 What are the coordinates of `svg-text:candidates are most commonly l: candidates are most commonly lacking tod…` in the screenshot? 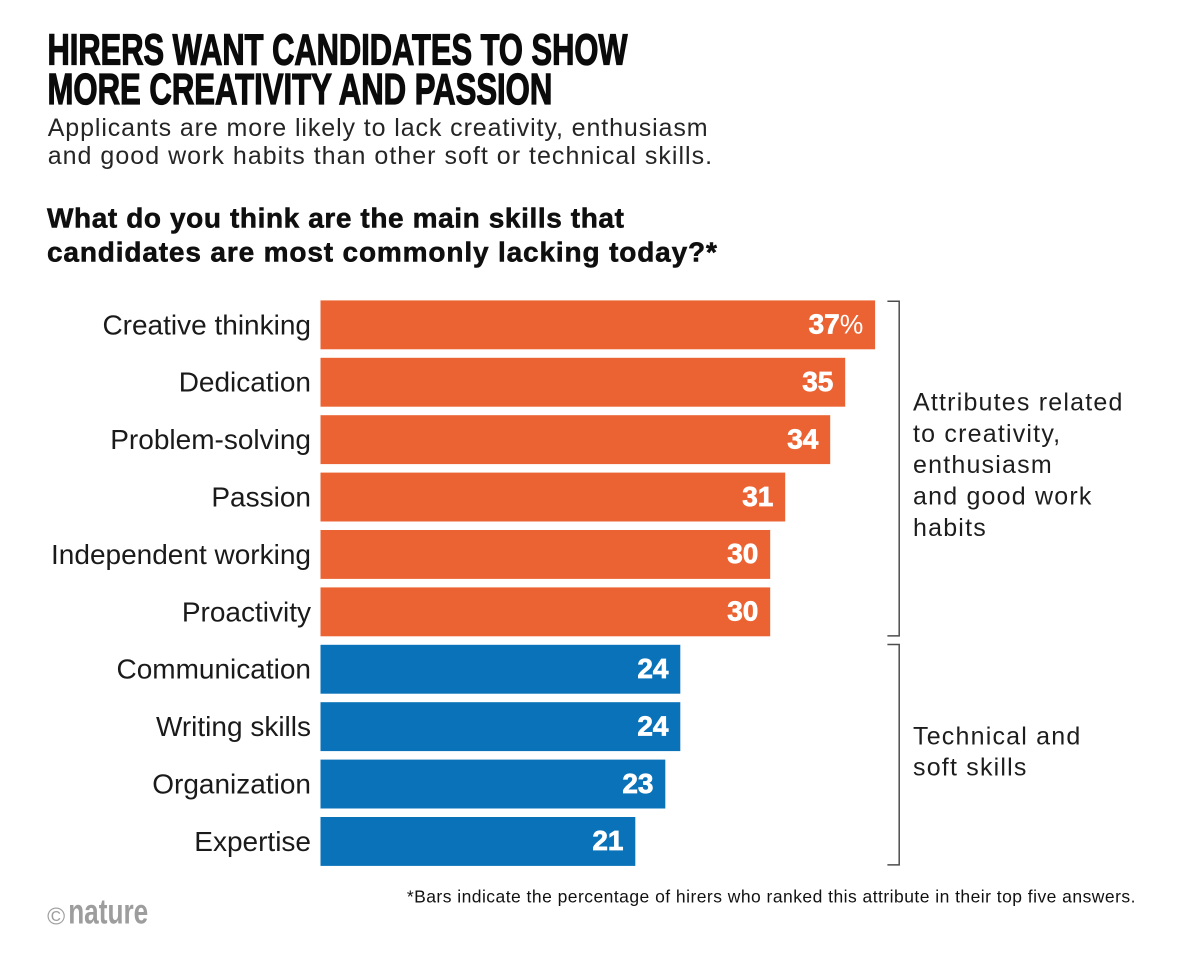 It's located at (382, 252).